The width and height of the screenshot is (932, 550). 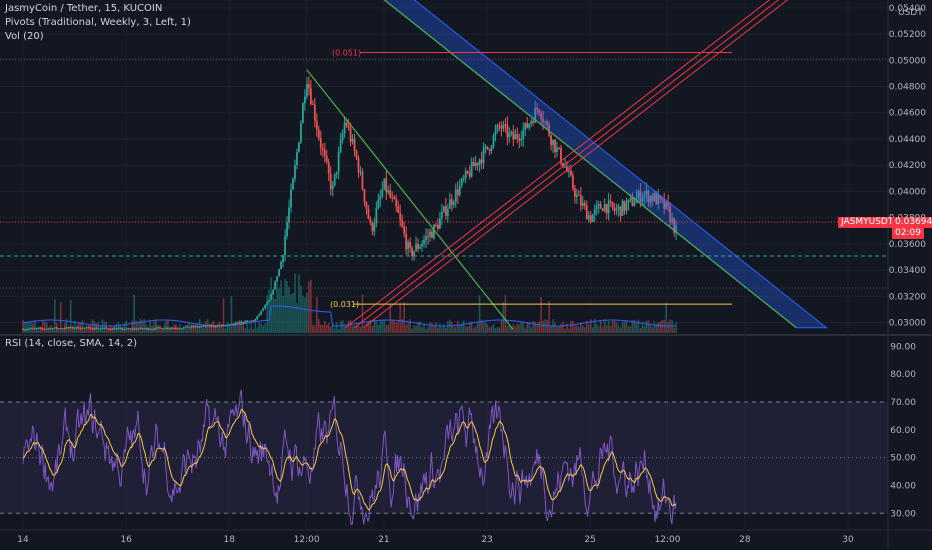 What do you see at coordinates (84, 8) in the screenshot?
I see `chart-title: JasmyCoin / Tether, 15, KUCOIN` at bounding box center [84, 8].